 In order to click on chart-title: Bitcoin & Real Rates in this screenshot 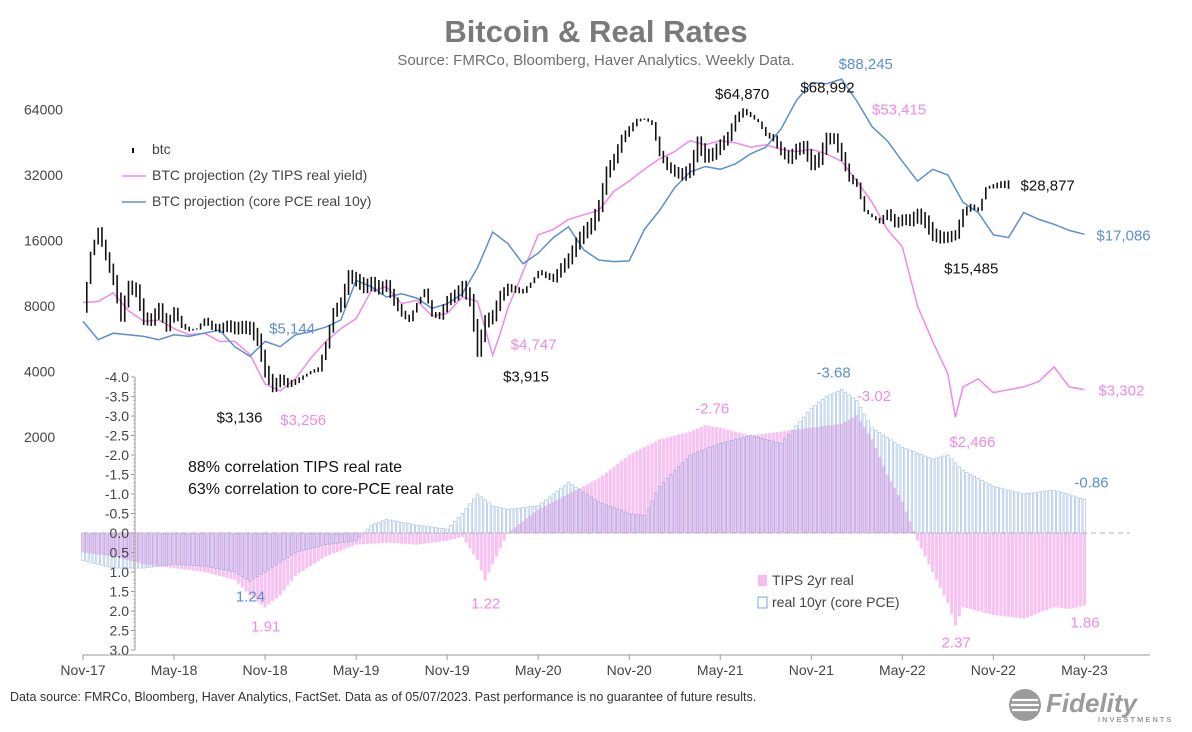, I will do `click(596, 31)`.